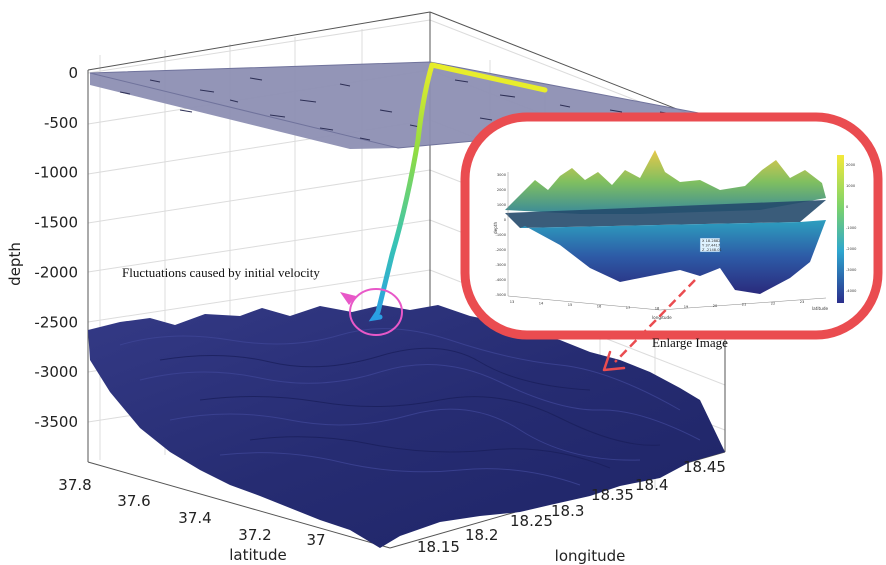 The width and height of the screenshot is (886, 565). What do you see at coordinates (315, 540) in the screenshot?
I see `latitude-tick-label: 37` at bounding box center [315, 540].